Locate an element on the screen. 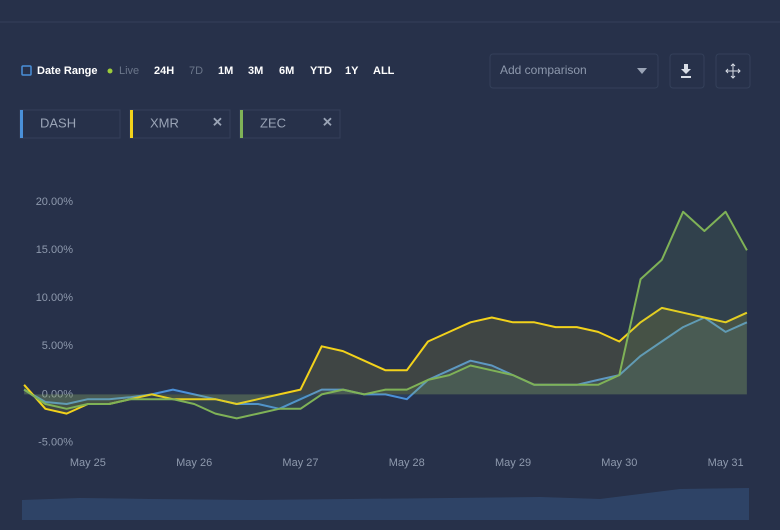 The height and width of the screenshot is (530, 780). live-dot is located at coordinates (110, 71).